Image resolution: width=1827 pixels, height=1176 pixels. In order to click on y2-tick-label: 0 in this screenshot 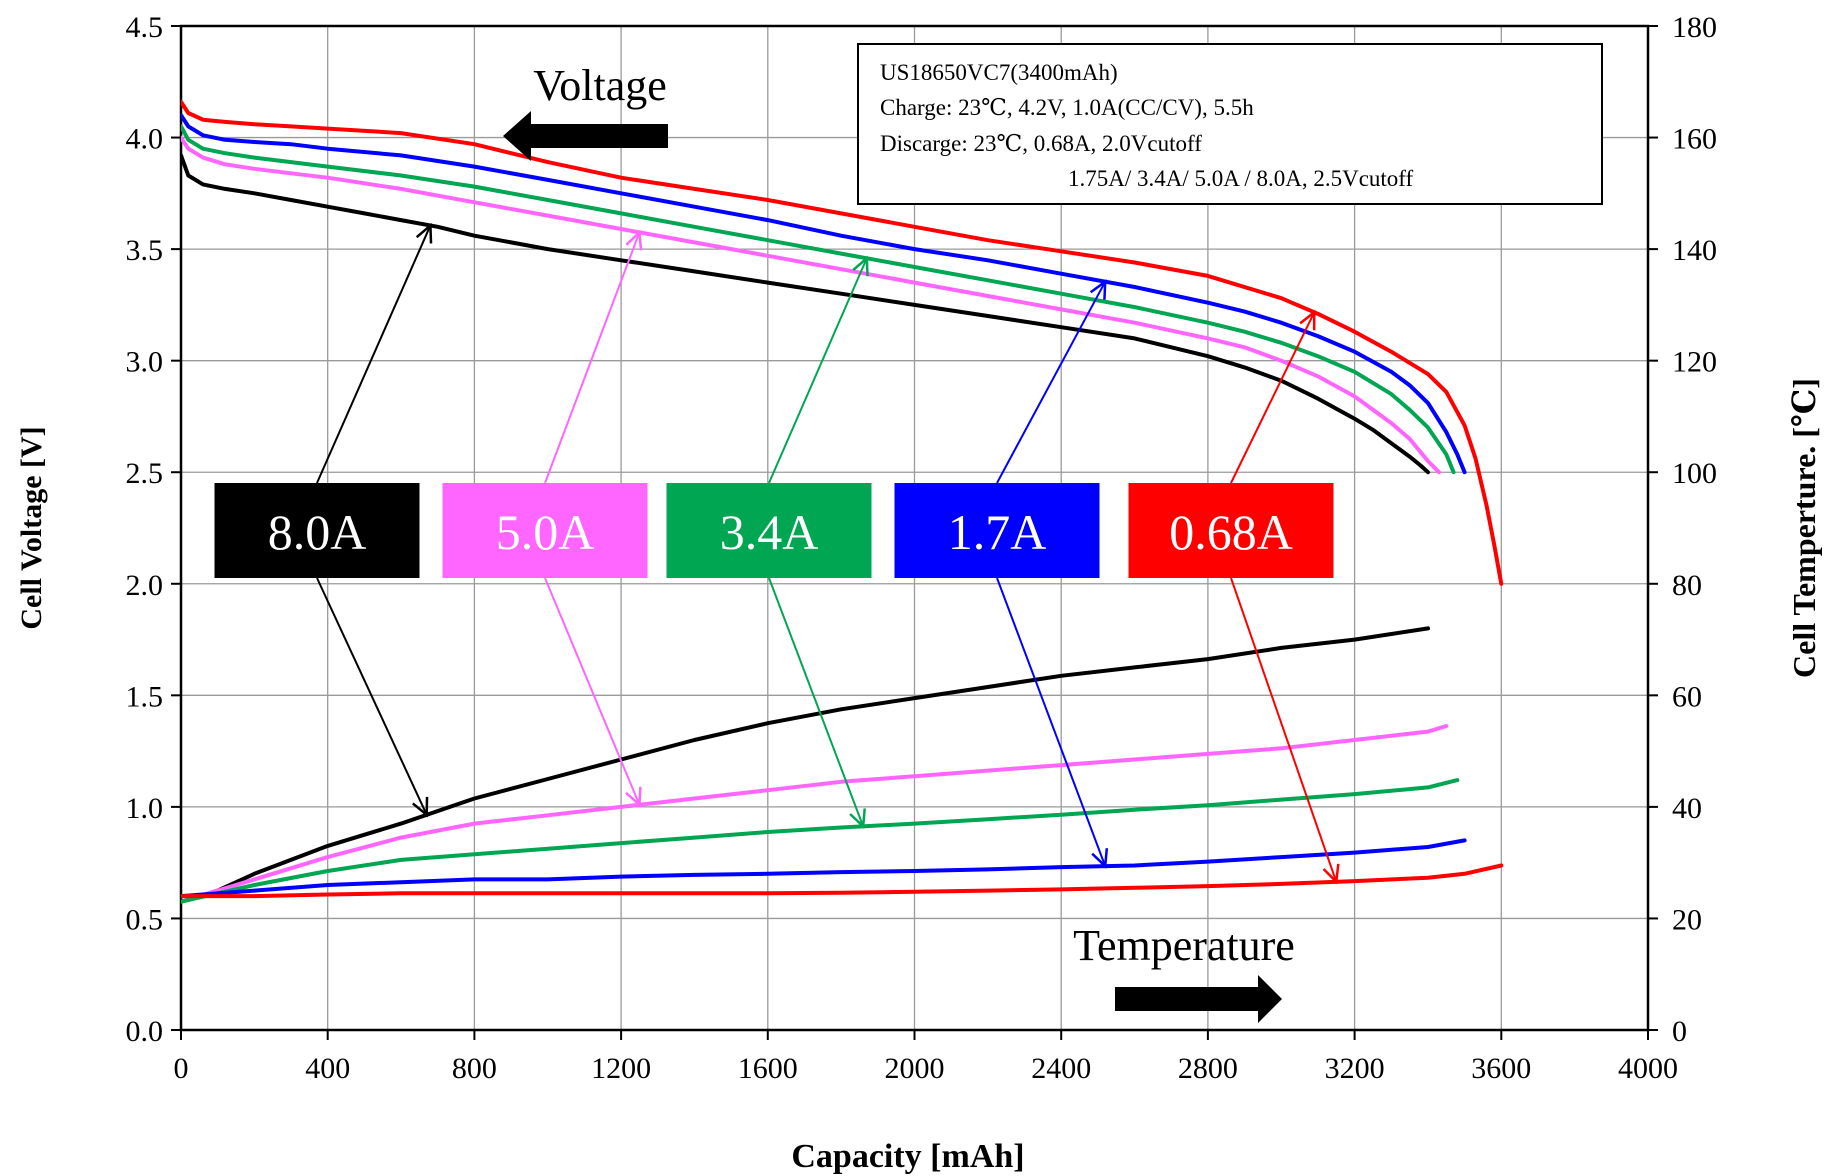, I will do `click(1679, 1031)`.